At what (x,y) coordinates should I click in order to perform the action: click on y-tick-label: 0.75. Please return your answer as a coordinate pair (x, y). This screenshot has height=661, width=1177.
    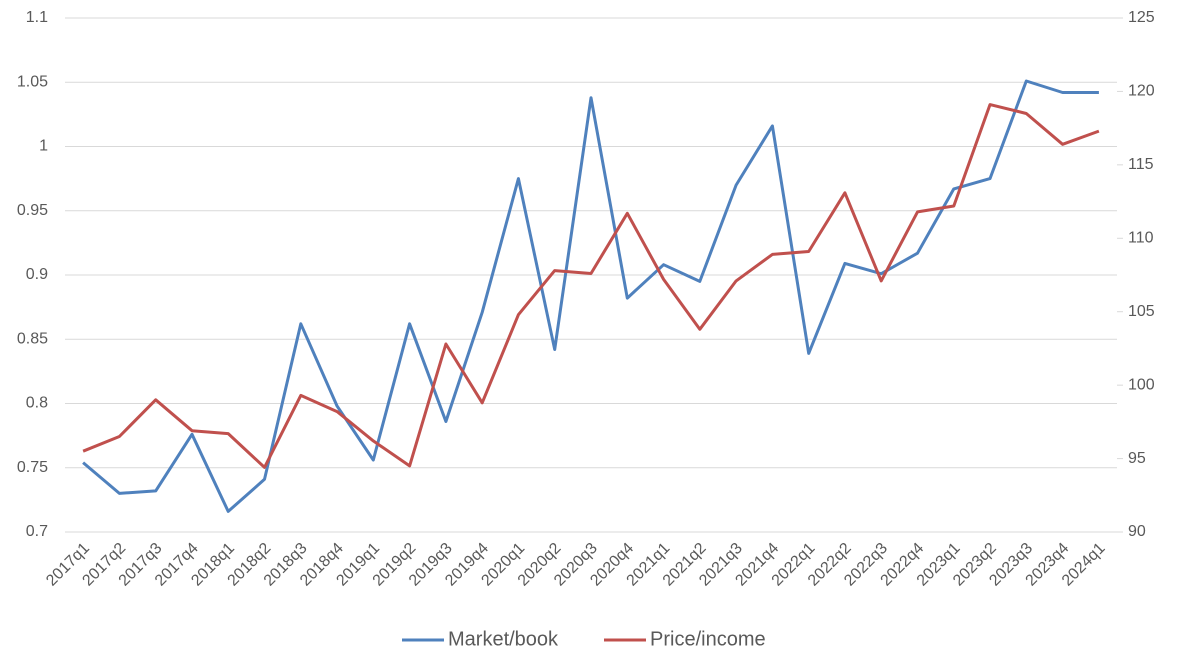
    Looking at the image, I should click on (32, 467).